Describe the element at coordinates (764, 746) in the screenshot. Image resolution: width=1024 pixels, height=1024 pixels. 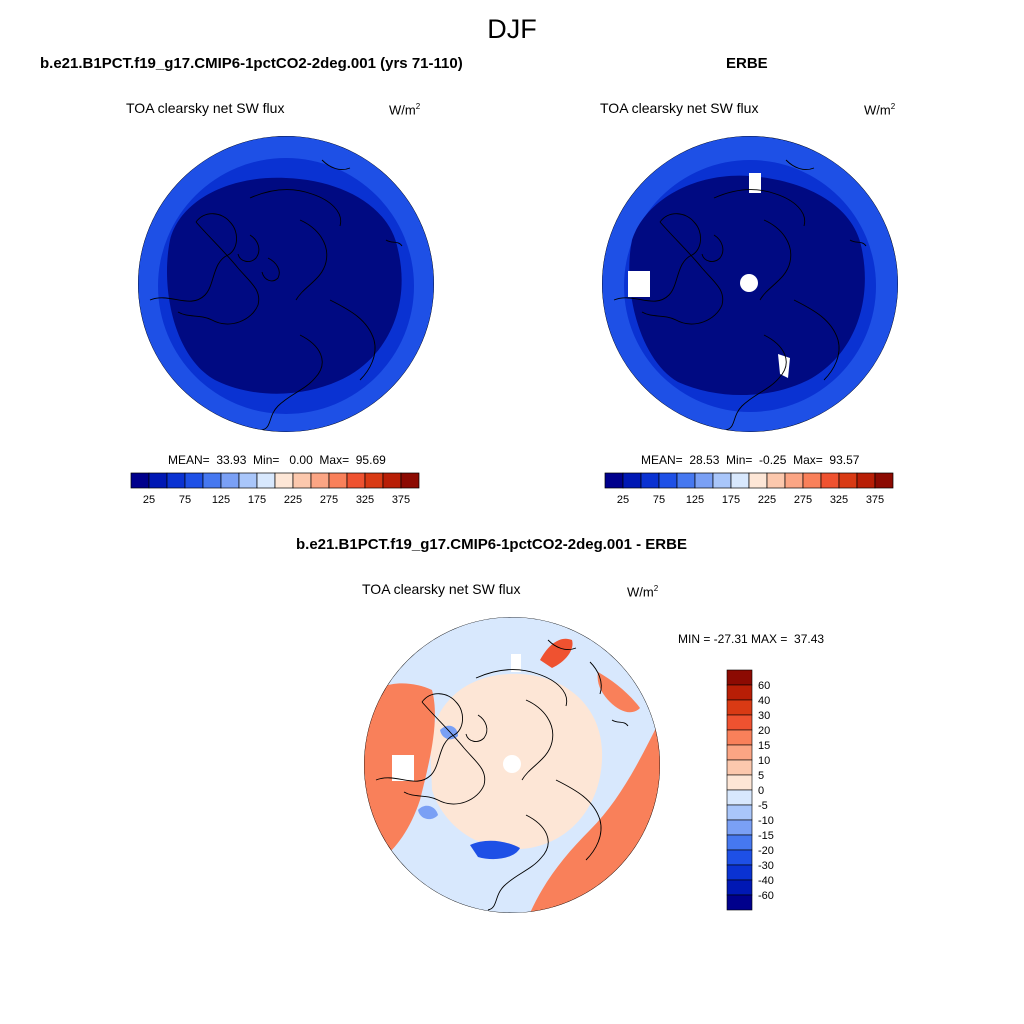
I see `colorbar-tick-label: 15` at that location.